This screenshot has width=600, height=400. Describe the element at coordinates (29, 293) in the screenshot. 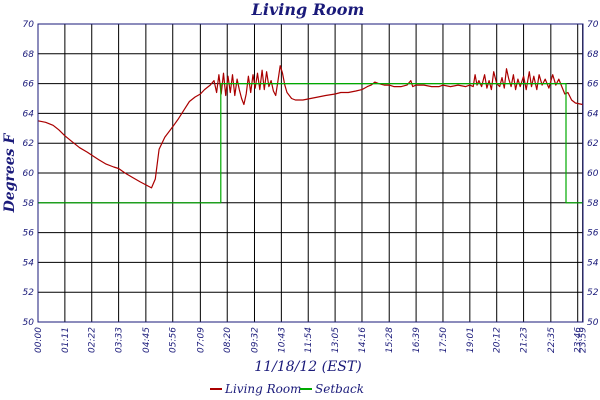

I see `y-tick-label-left: 52` at that location.